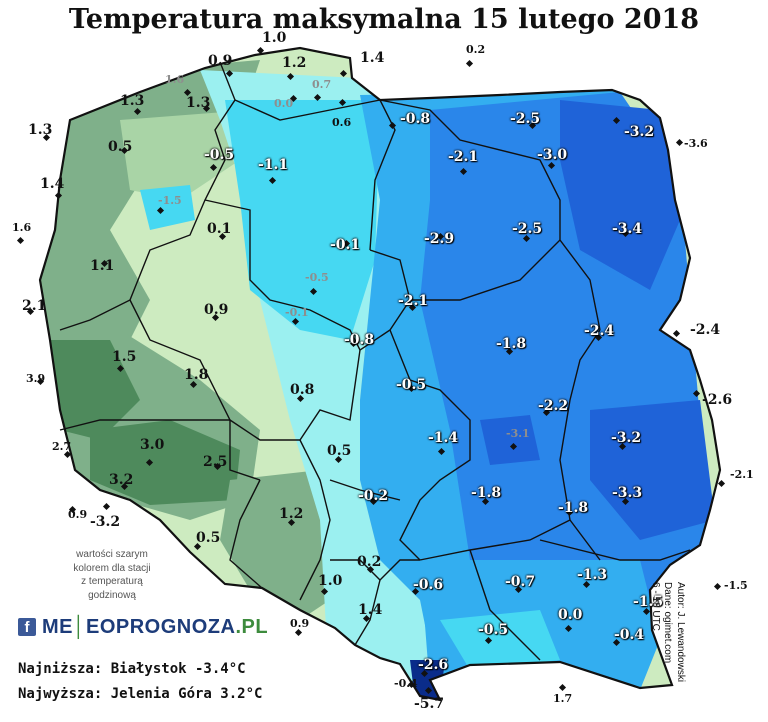 The width and height of the screenshot is (768, 722). What do you see at coordinates (342, 122) in the screenshot?
I see `temperature-value: 0.6` at bounding box center [342, 122].